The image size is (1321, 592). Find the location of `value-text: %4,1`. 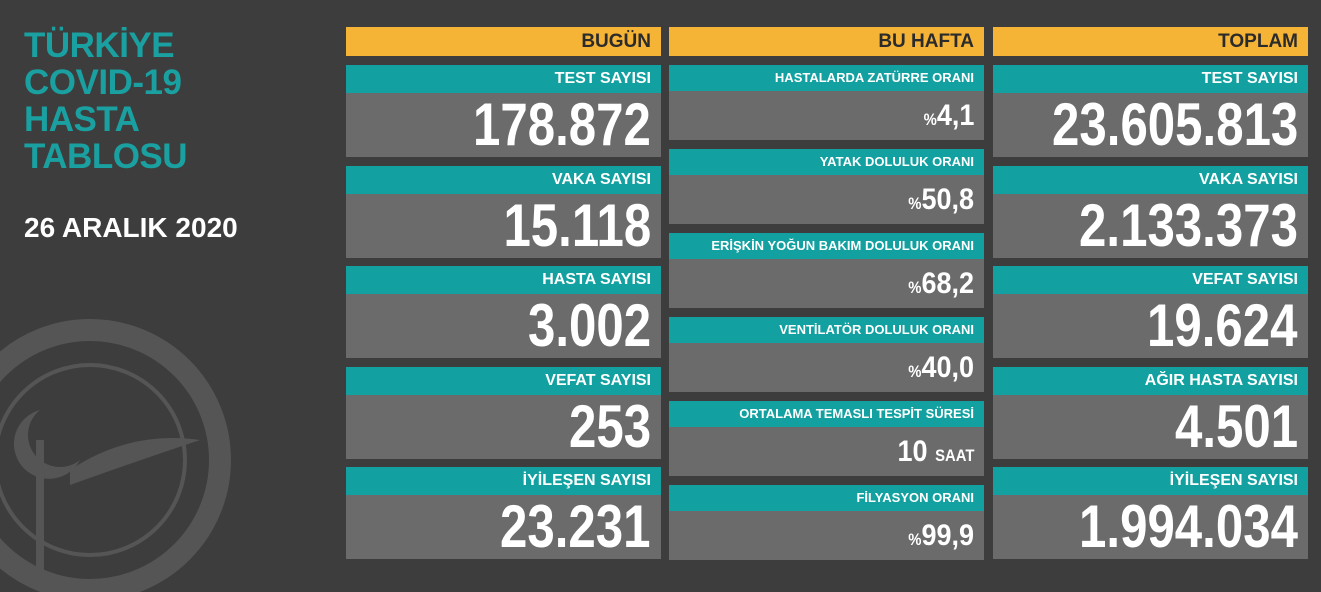

value-text: %4,1 is located at coordinates (948, 118).